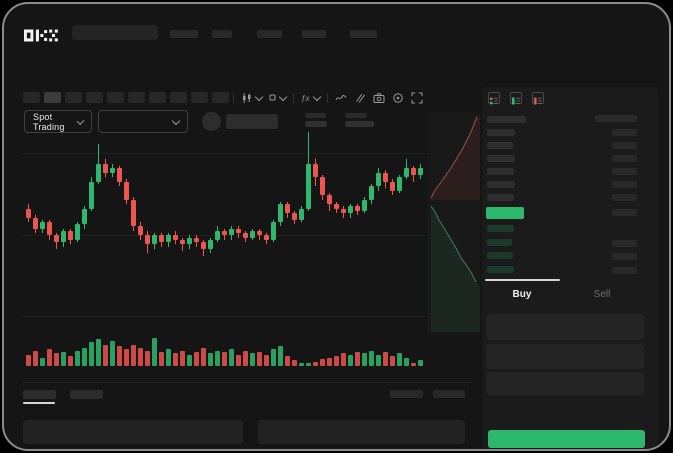 Image resolution: width=673 pixels, height=453 pixels. What do you see at coordinates (624, 256) in the screenshot?
I see `buy-amount-bar` at bounding box center [624, 256].